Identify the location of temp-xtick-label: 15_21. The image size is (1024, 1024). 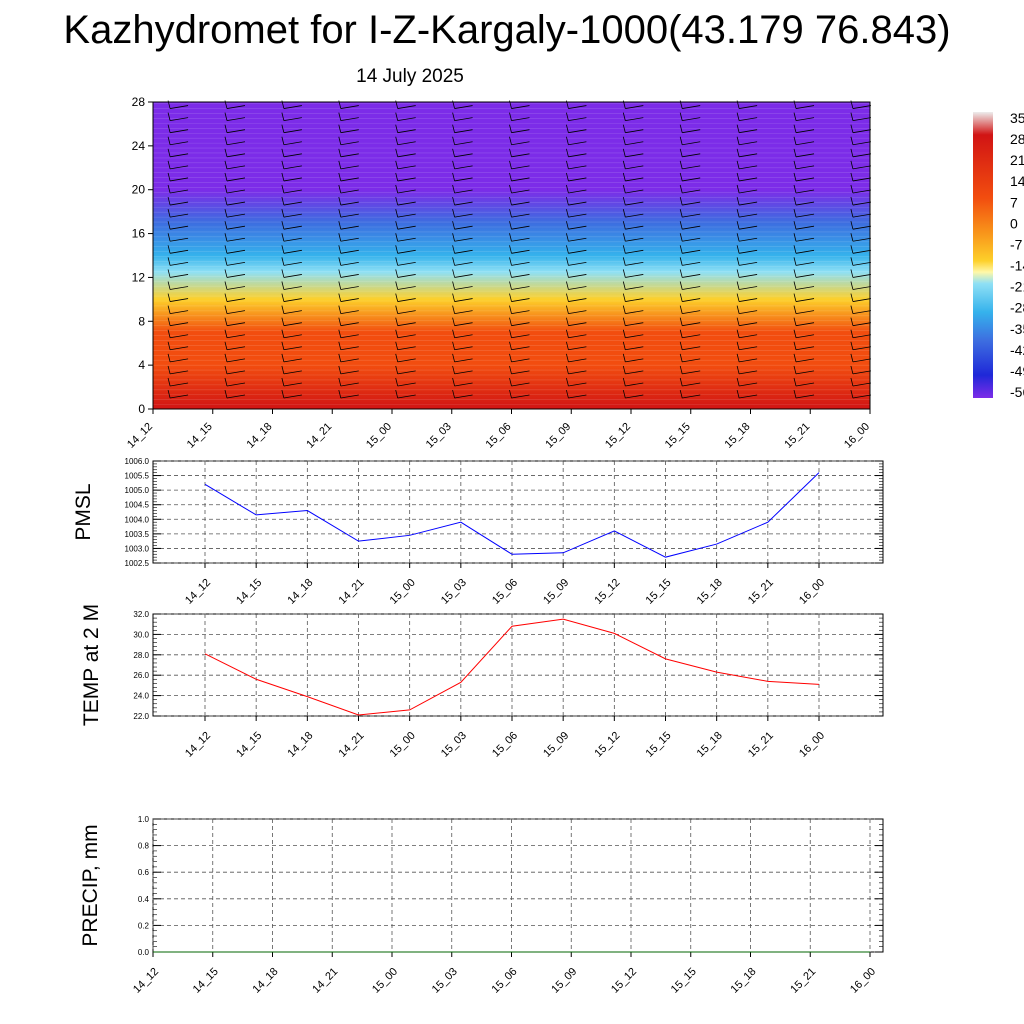
(761, 745).